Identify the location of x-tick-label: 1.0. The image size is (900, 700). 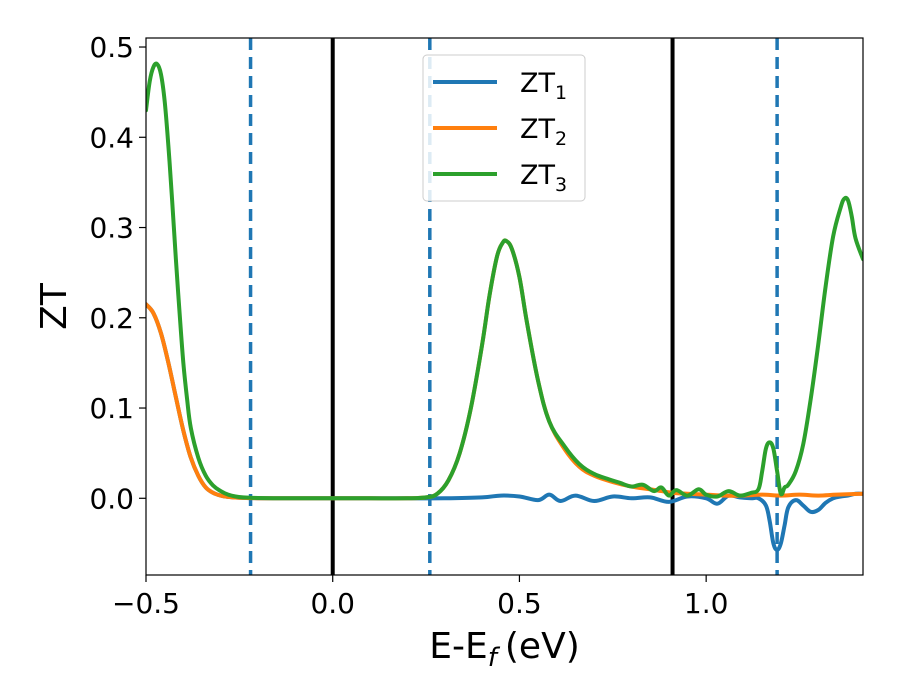
(706, 603).